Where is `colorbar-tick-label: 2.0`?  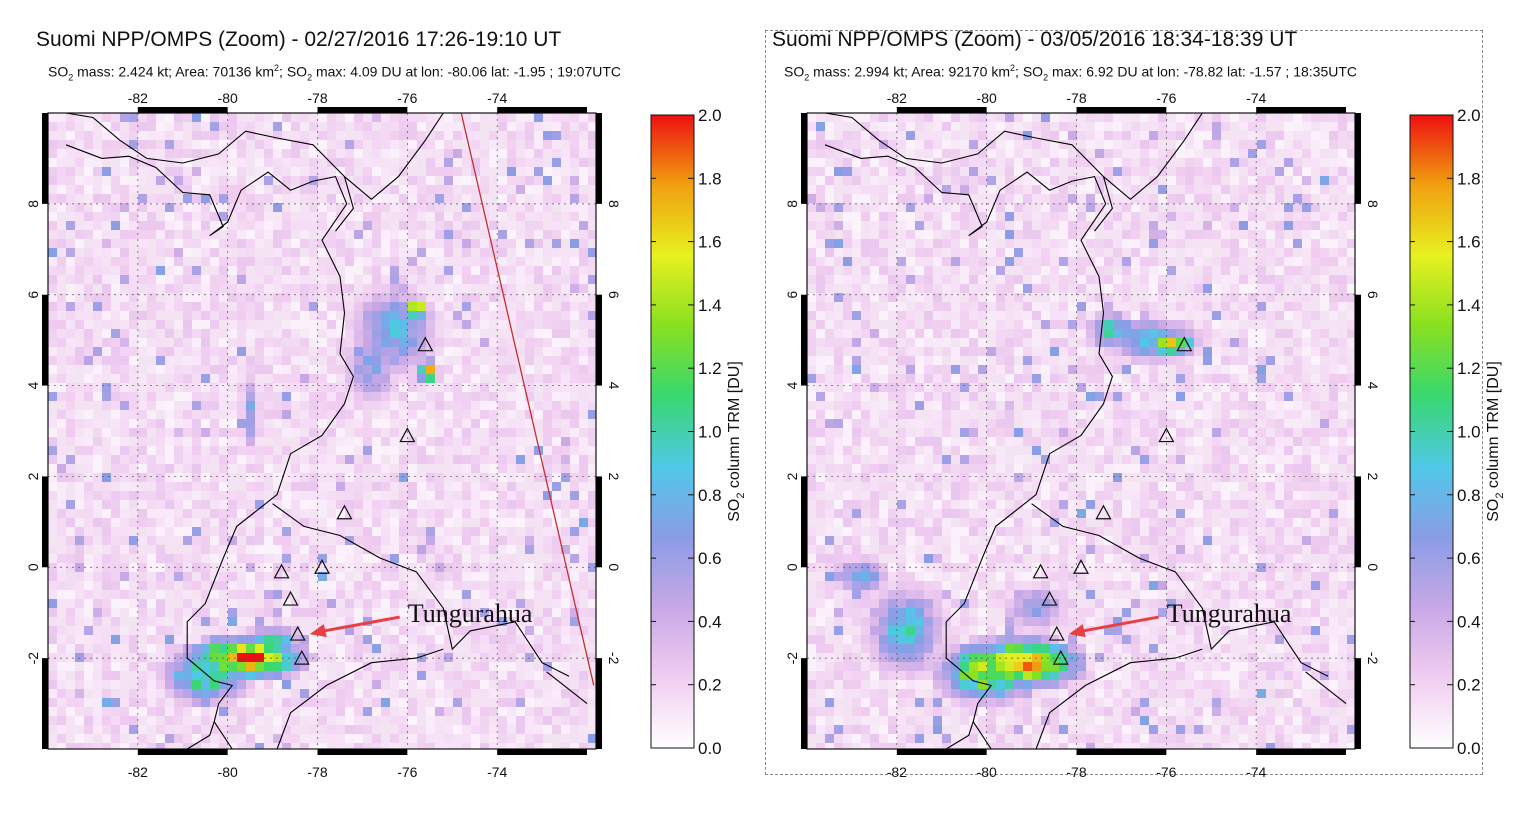 colorbar-tick-label: 2.0 is located at coordinates (710, 115).